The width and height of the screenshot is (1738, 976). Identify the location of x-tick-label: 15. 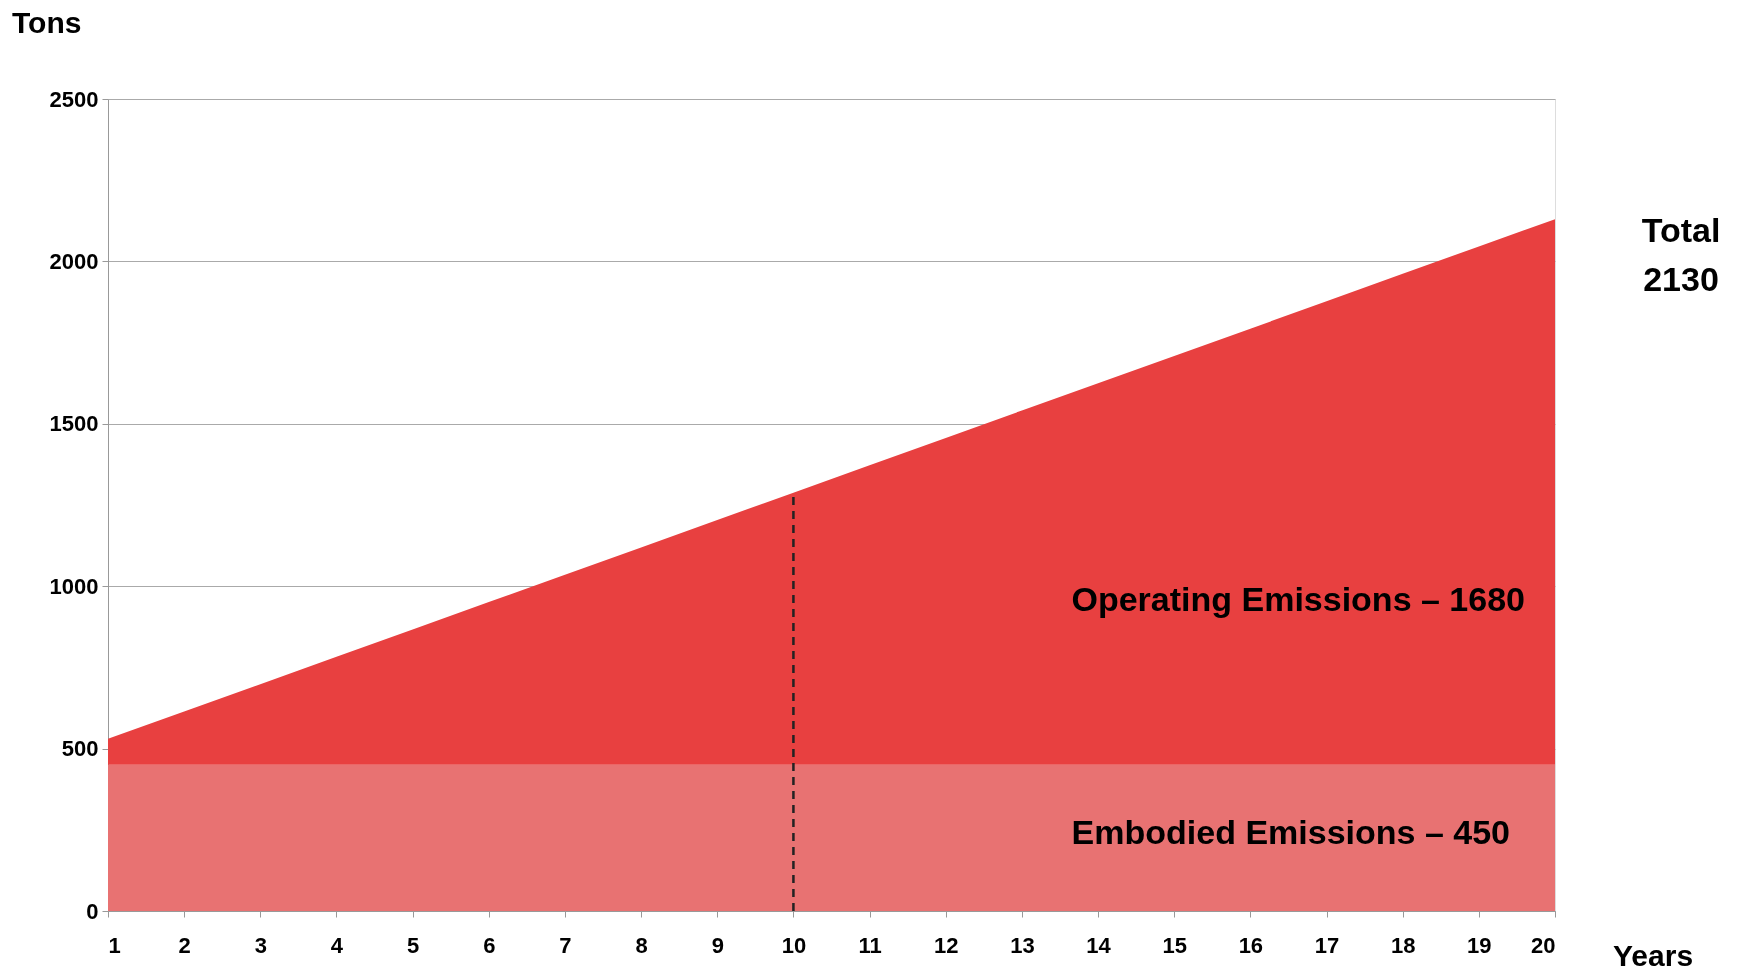
(1174, 945).